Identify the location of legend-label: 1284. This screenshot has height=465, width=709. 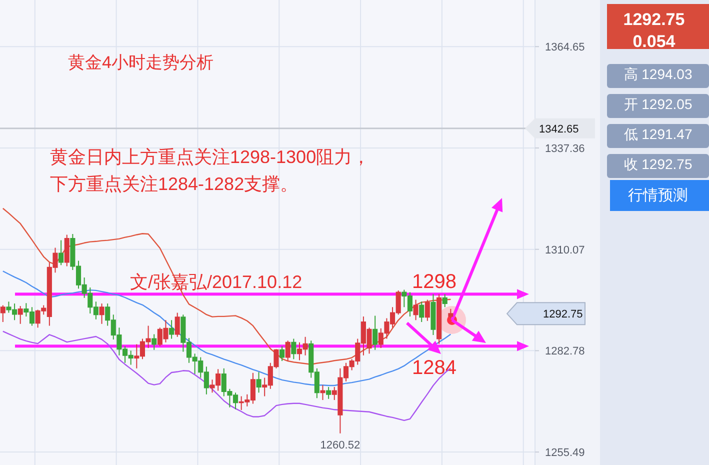
(434, 368).